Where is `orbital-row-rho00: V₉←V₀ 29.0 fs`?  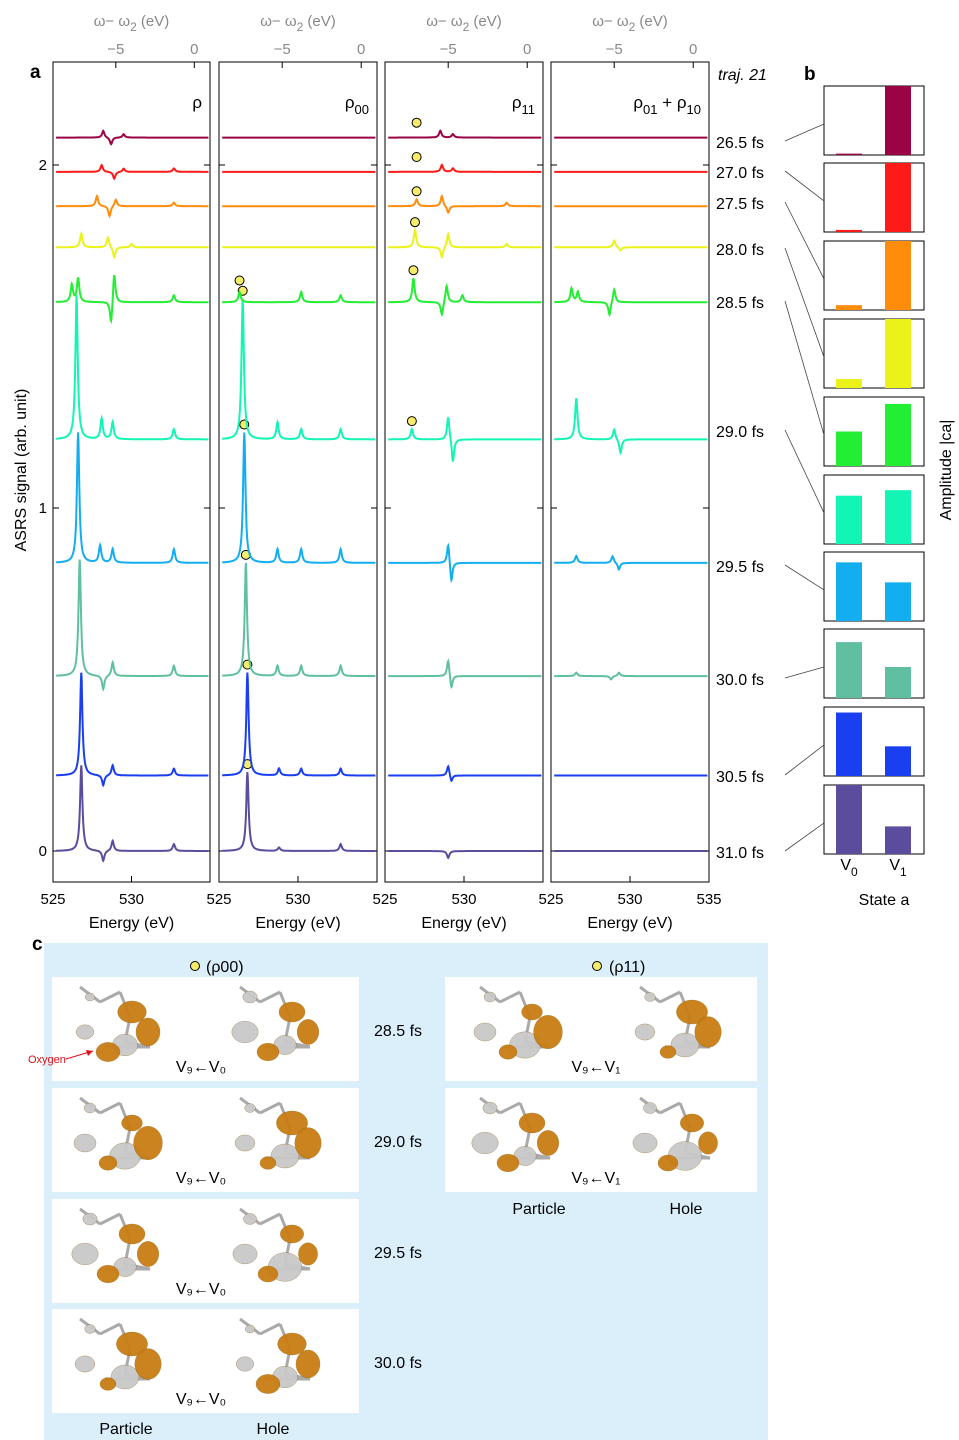
orbital-row-rho00: V₉←V₀ 29.0 fs is located at coordinates (237, 1140).